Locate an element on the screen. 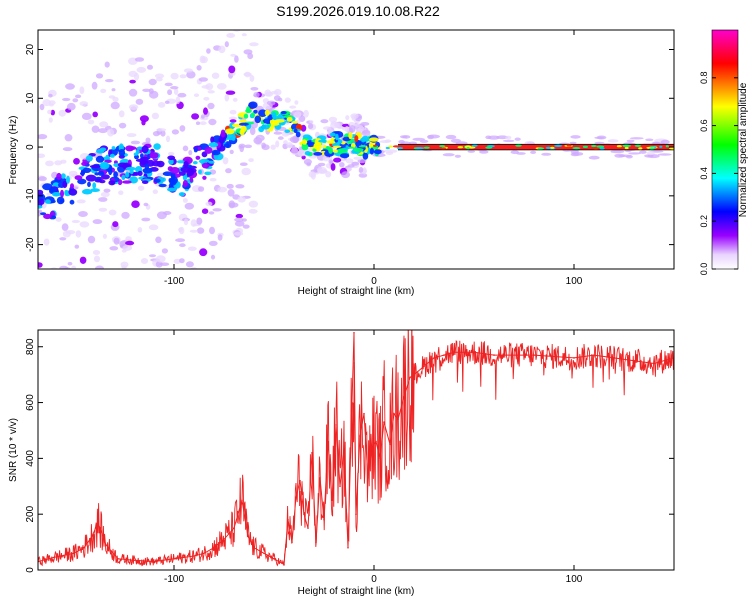 The image size is (750, 605). snr-y-tick-label-1: 200 is located at coordinates (30, 513).